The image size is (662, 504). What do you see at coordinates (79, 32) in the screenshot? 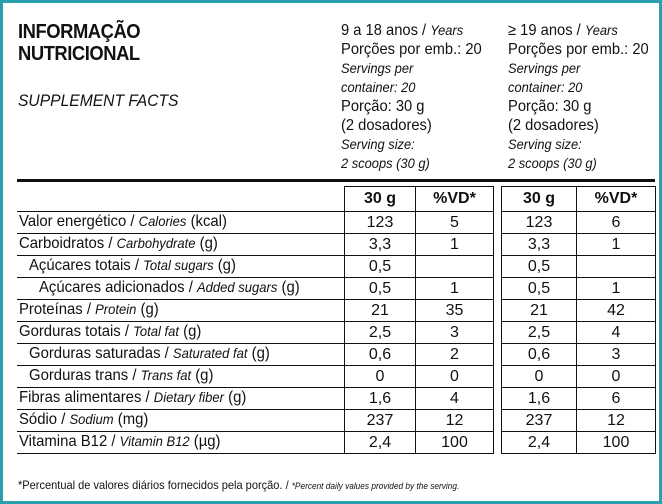
I see `title-line: INFORMAÇÃO` at bounding box center [79, 32].